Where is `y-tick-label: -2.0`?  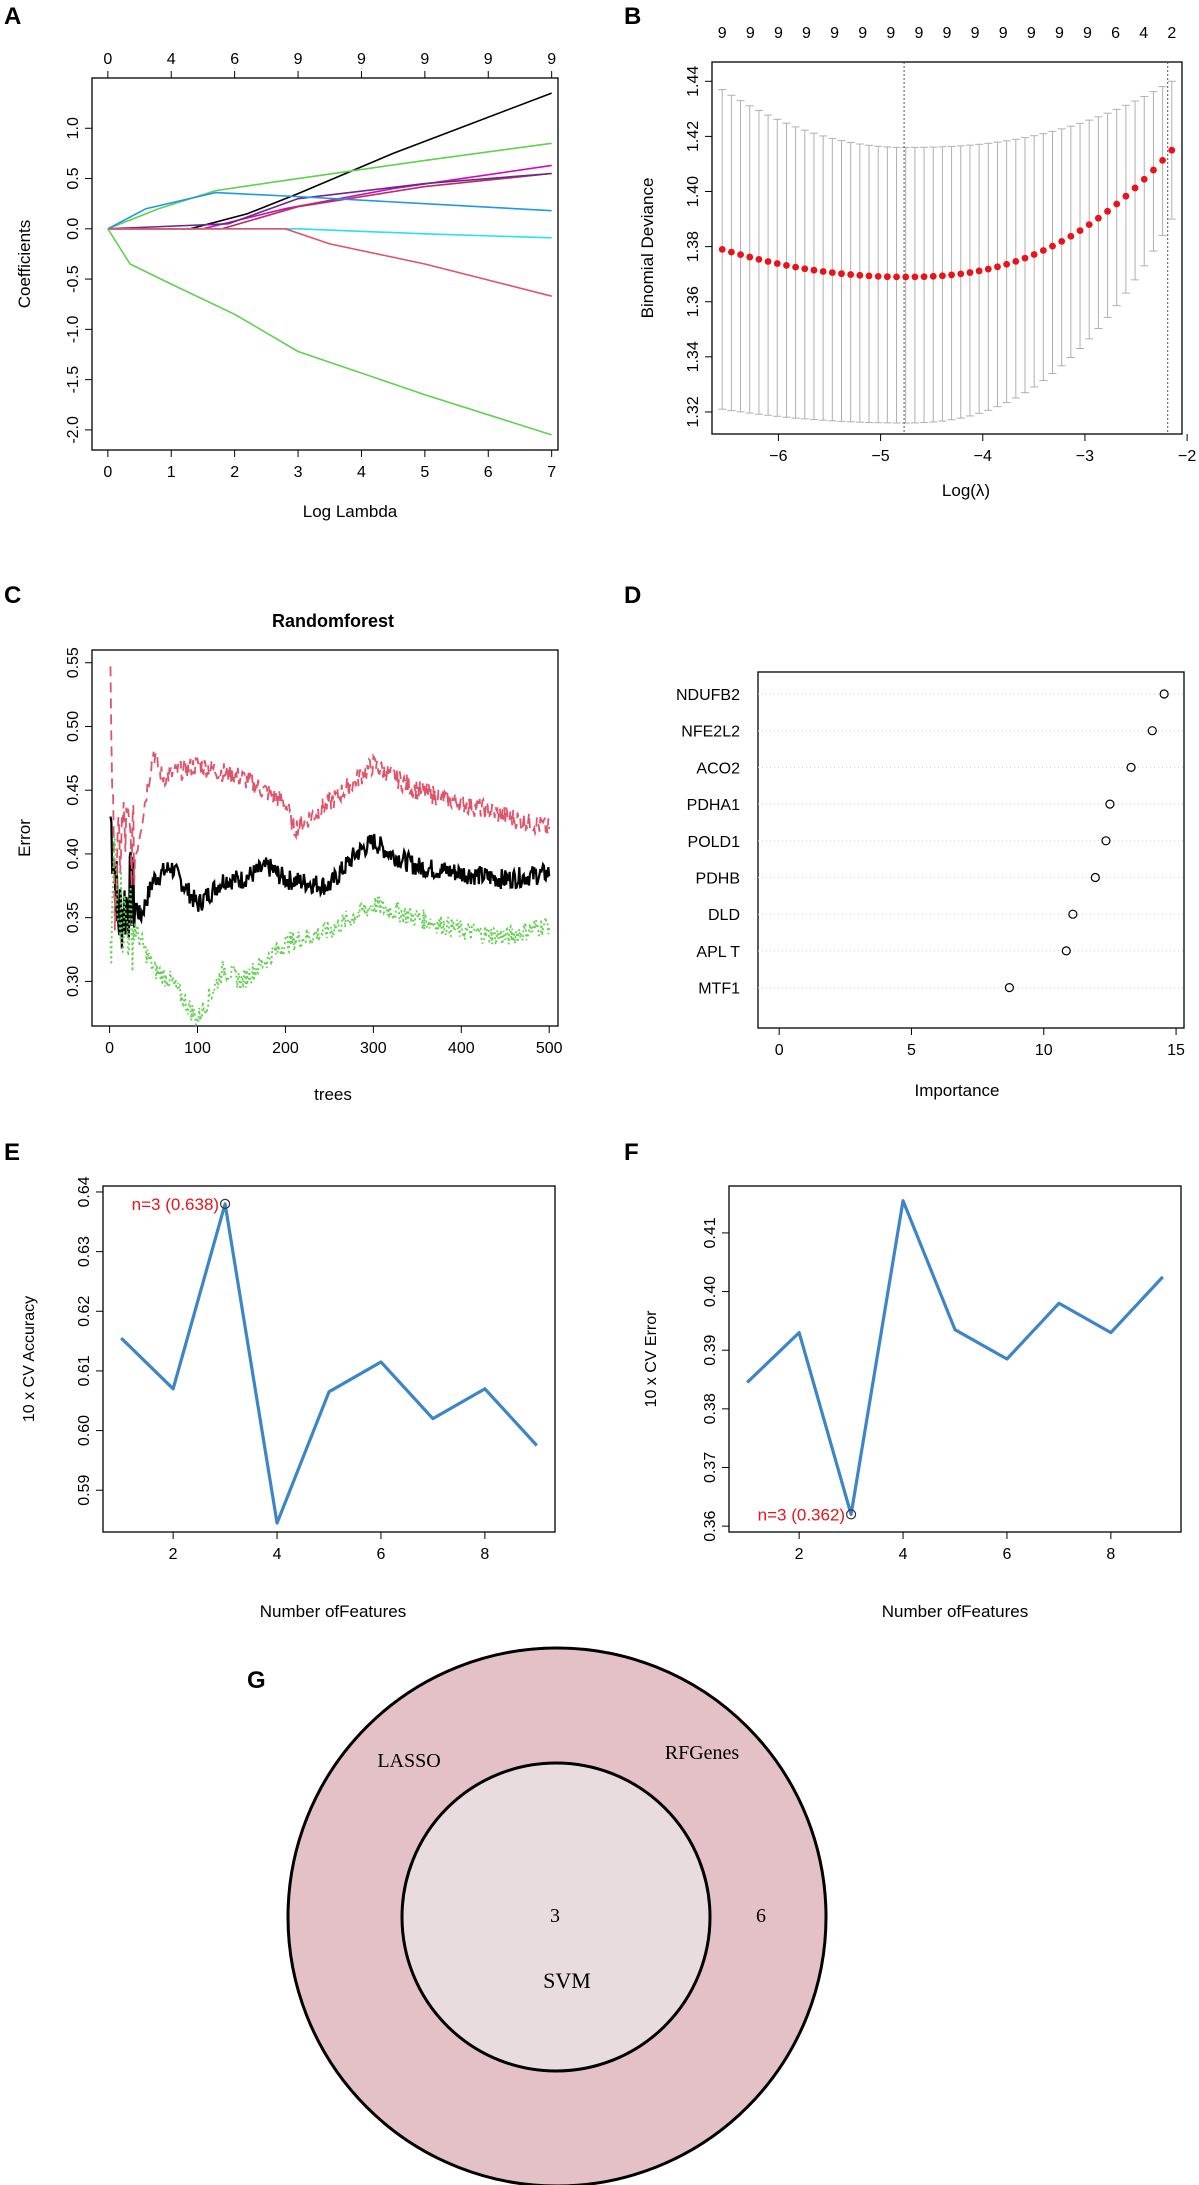 y-tick-label: -2.0 is located at coordinates (73, 430).